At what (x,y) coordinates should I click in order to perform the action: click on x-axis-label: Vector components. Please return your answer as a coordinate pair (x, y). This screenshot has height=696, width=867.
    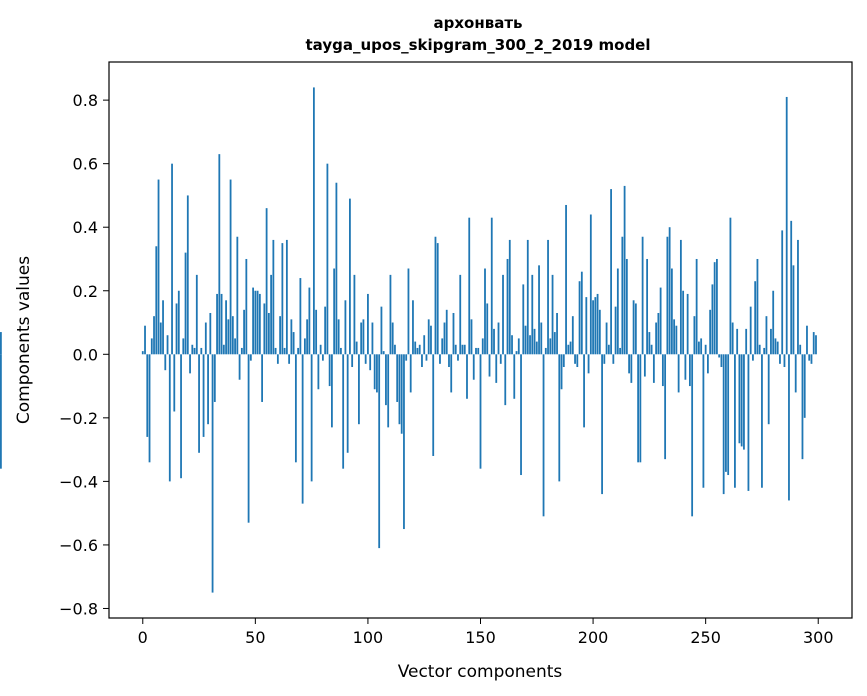
    Looking at the image, I should click on (480, 672).